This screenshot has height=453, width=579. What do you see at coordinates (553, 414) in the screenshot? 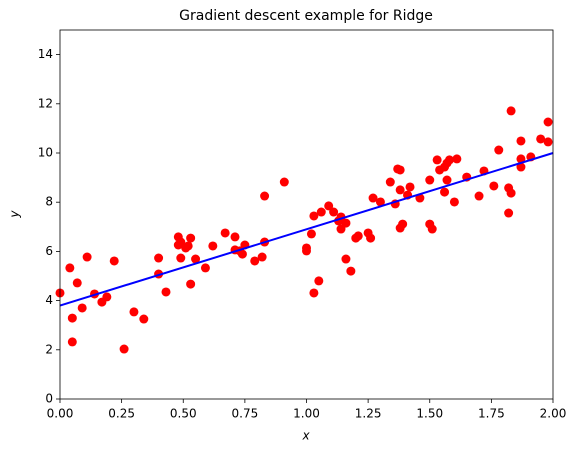
I see `x-tick-label: 2.00` at bounding box center [553, 414].